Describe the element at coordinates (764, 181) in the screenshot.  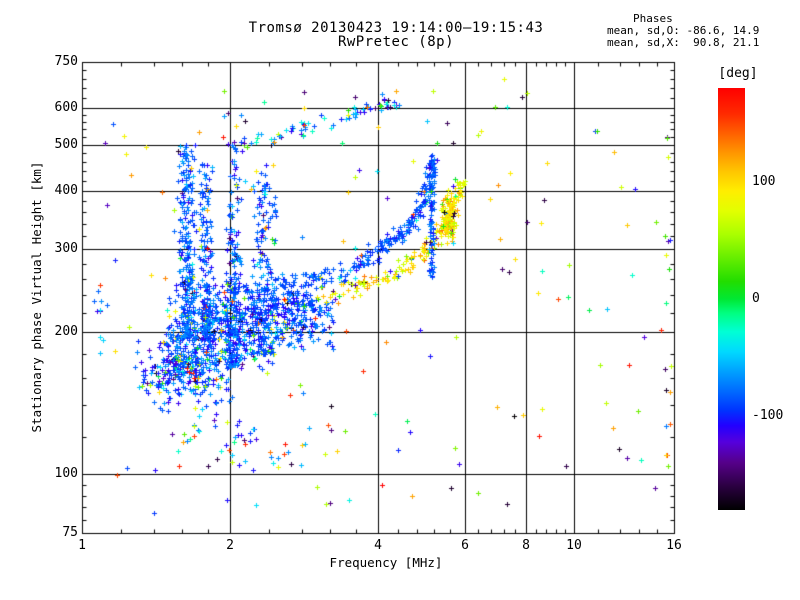
I see `colorbar-tick-label: 100` at that location.